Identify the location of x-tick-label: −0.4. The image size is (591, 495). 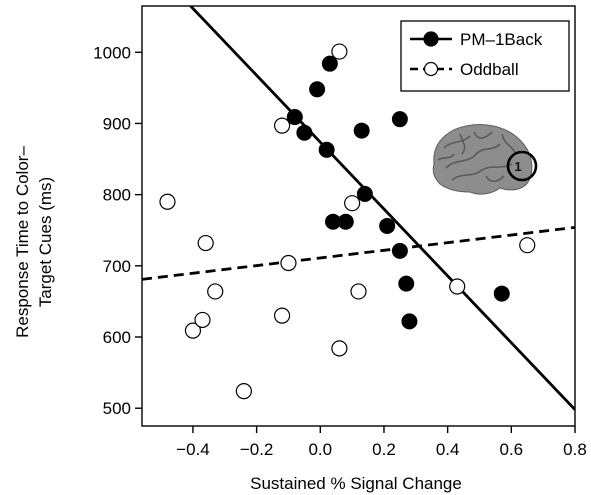
(193, 449).